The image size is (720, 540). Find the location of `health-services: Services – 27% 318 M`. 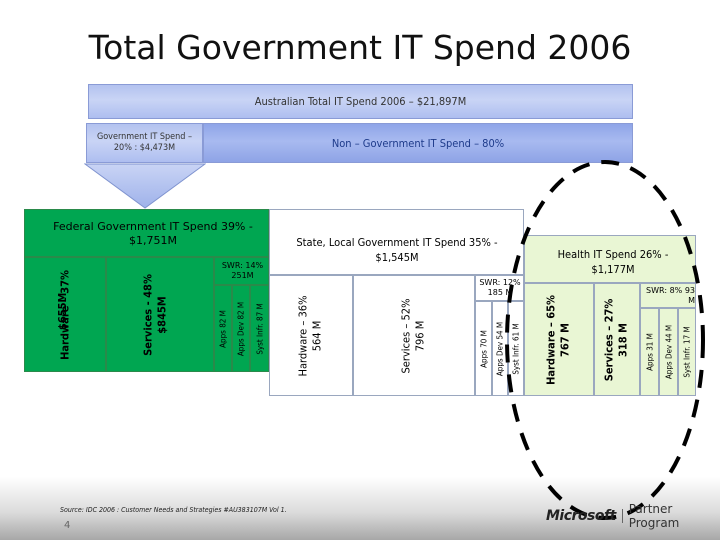

health-services: Services – 27% 318 M is located at coordinates (617, 339).